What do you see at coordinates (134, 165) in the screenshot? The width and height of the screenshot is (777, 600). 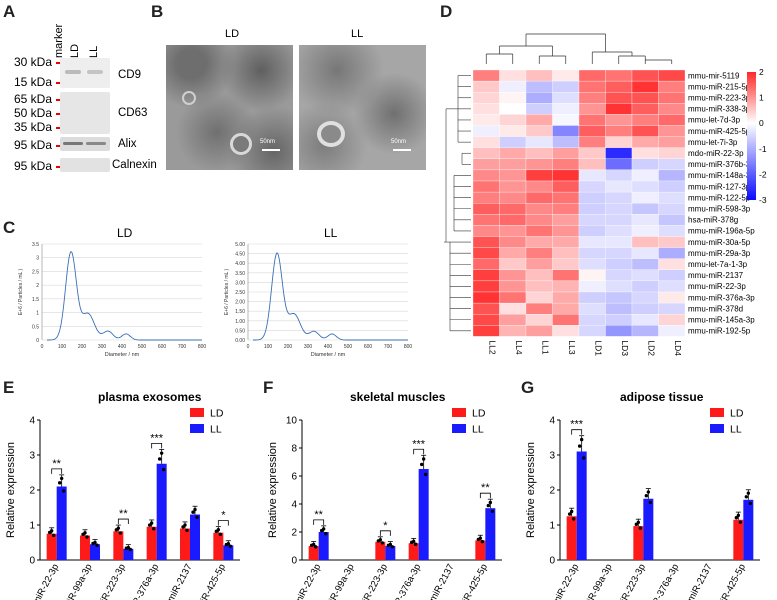 I see `blot-label-calnexin: Calnexin` at bounding box center [134, 165].